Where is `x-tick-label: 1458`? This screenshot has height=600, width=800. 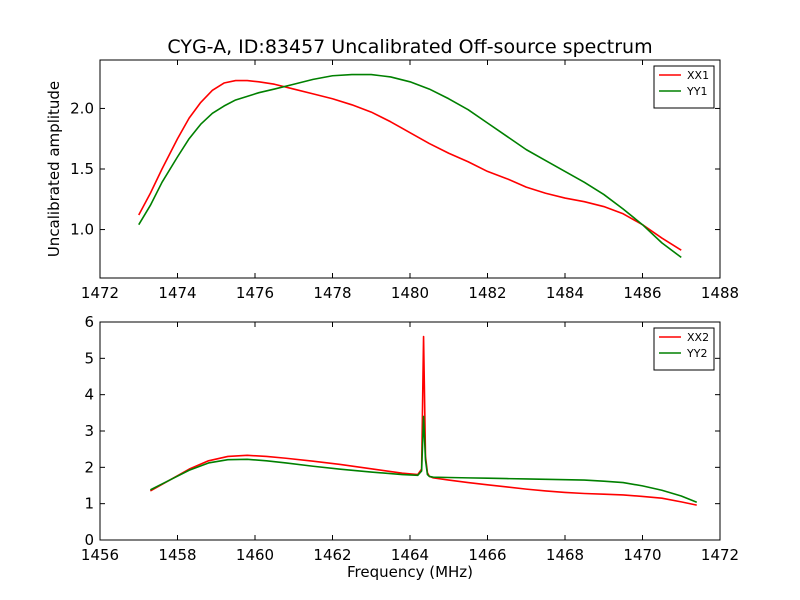
x-tick-label: 1458 is located at coordinates (177, 555).